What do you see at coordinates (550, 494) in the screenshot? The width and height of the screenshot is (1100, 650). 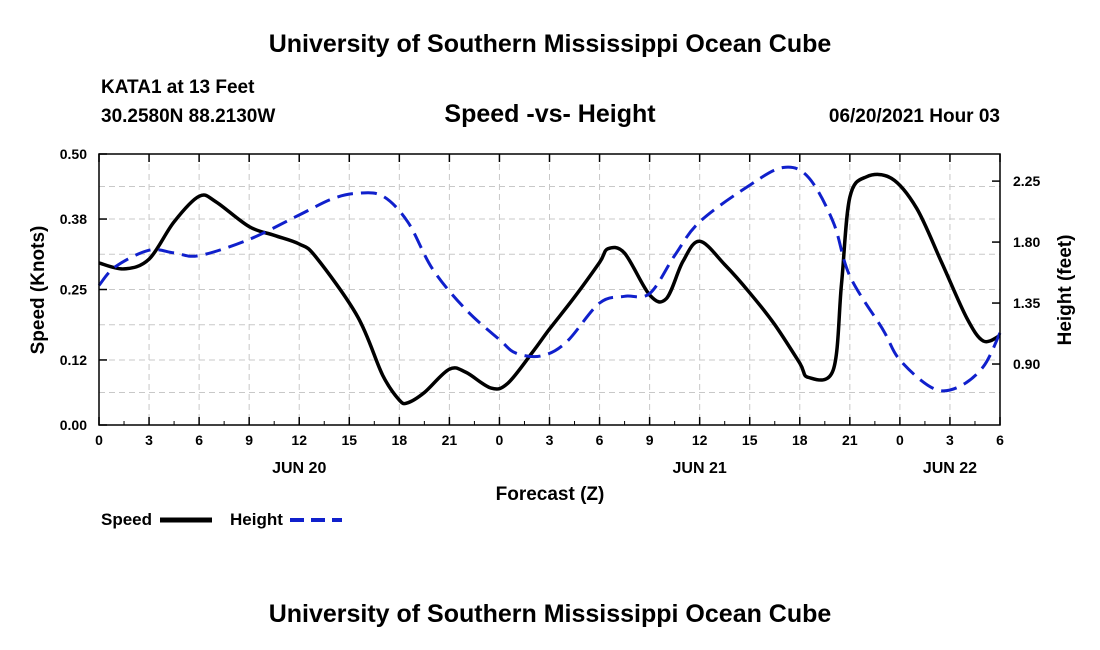 I see `x-axis-label: Forecast (Z)` at bounding box center [550, 494].